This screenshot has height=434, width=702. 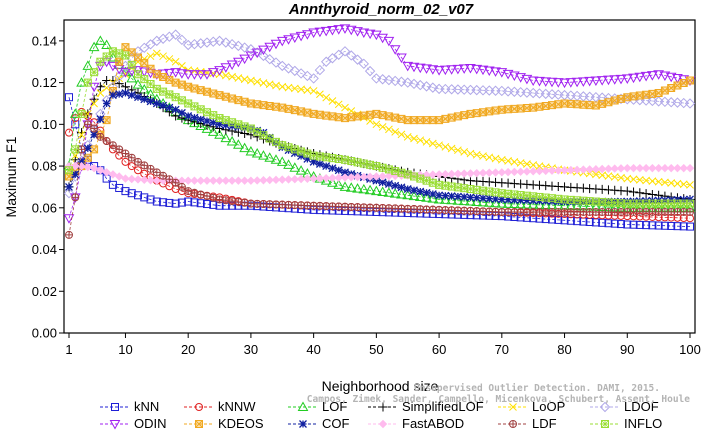 What do you see at coordinates (334, 406) in the screenshot?
I see `legend-label: LOF` at bounding box center [334, 406].